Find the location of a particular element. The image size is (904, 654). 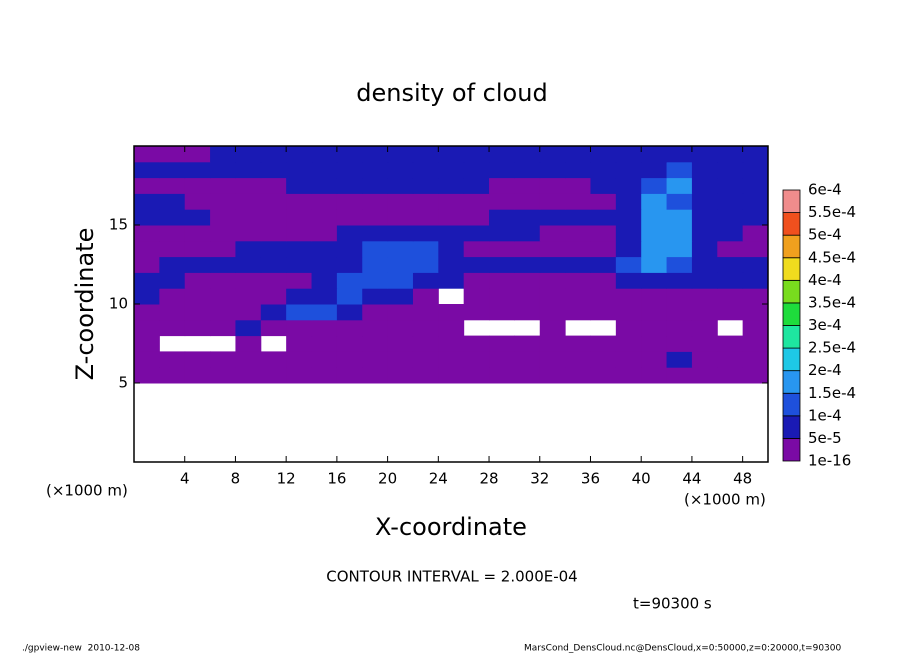

colorbar-label: 5e-5 is located at coordinates (825, 438).